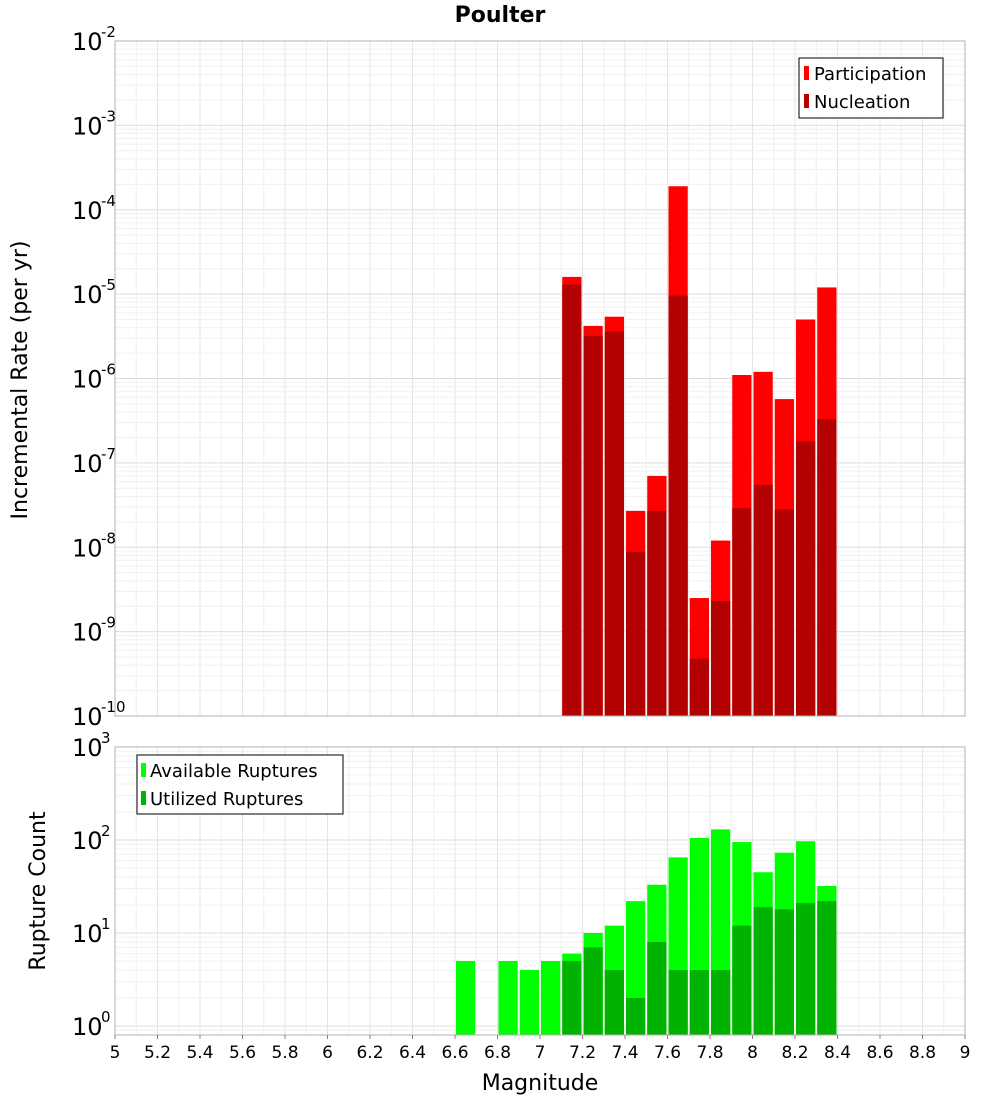  What do you see at coordinates (709, 1053) in the screenshot?
I see `x-tick-label: 7.8` at bounding box center [709, 1053].